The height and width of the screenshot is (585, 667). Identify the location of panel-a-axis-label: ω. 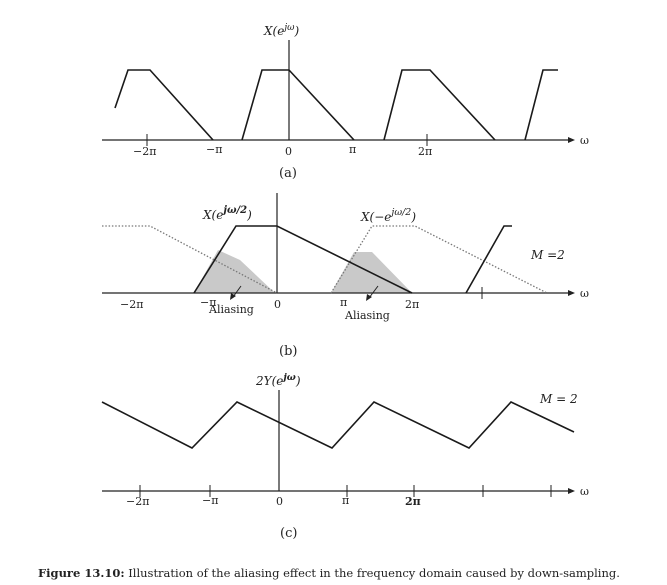
(584, 140).